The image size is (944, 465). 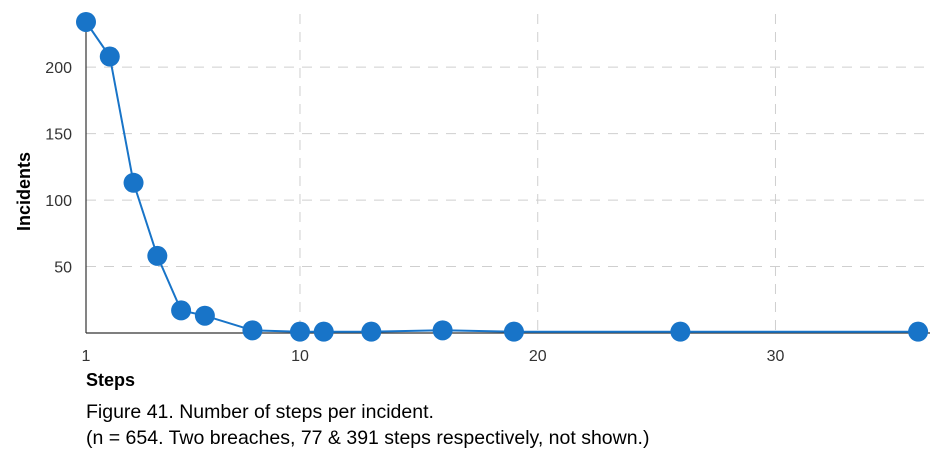 I want to click on x-axis-title: Steps, so click(x=110, y=380).